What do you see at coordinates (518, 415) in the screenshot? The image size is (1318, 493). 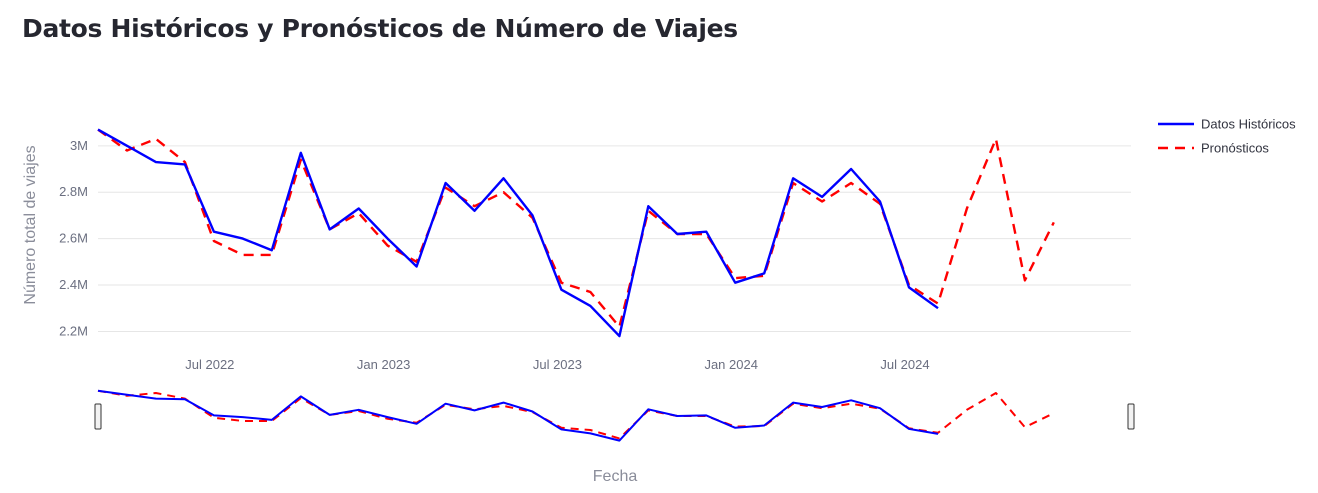 I see `series-line-historic-mini` at bounding box center [518, 415].